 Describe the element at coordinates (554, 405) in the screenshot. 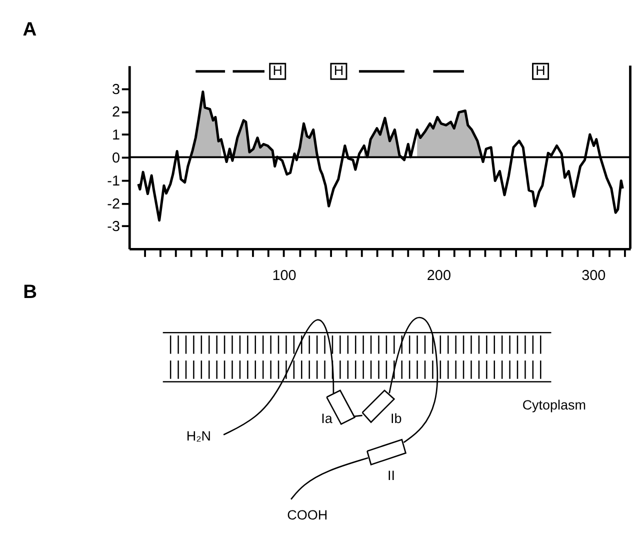

I see `text: Cytoplasm` at that location.